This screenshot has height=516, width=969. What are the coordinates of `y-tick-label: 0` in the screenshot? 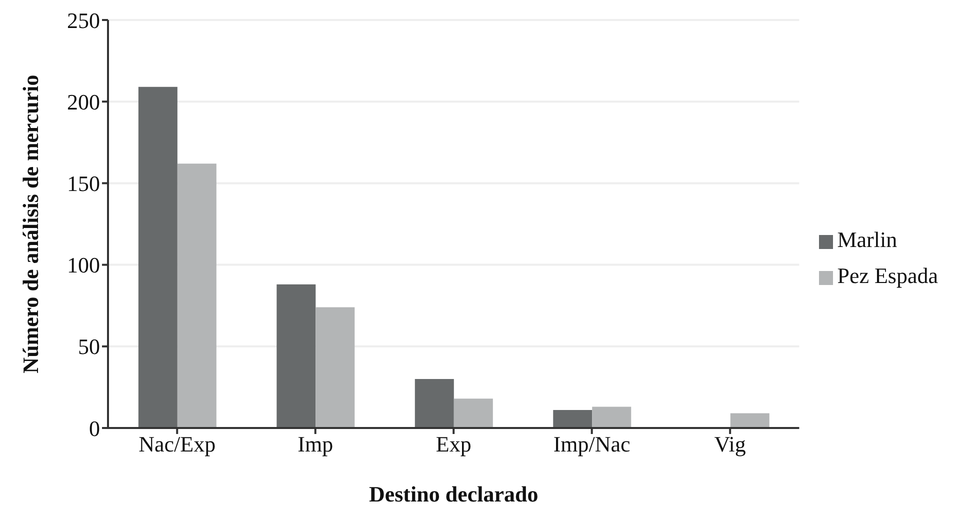 It's located at (94, 428).